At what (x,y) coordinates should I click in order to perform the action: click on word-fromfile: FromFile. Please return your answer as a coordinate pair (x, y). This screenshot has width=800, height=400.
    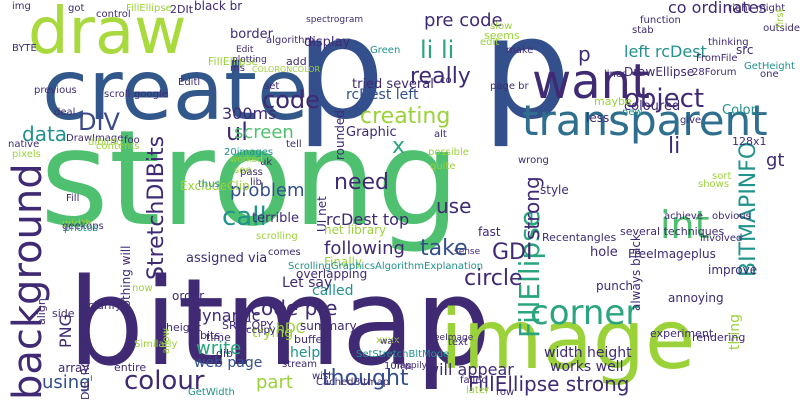
    Looking at the image, I should click on (717, 58).